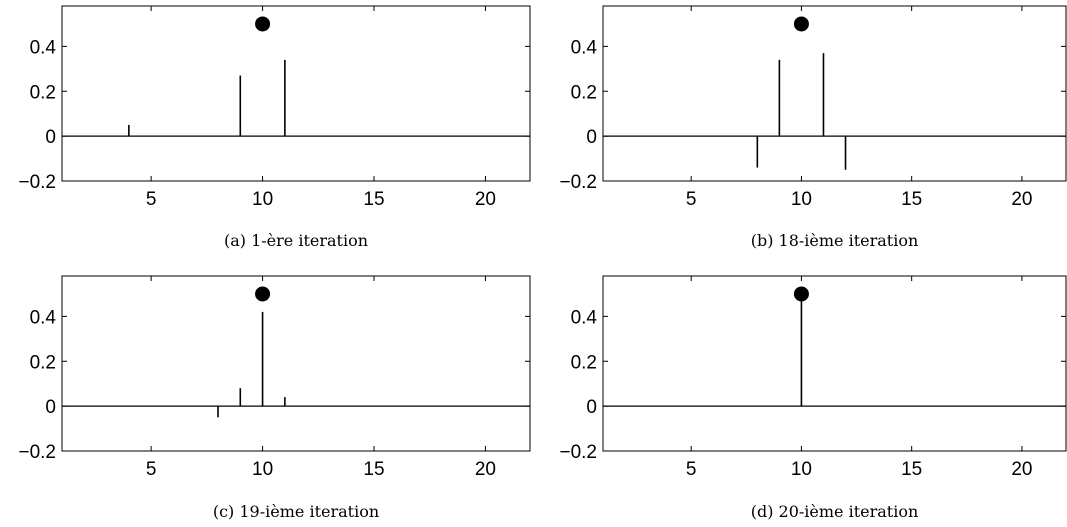  What do you see at coordinates (296, 511) in the screenshot?
I see `panel-caption: (c) 19-ième iteration` at bounding box center [296, 511].